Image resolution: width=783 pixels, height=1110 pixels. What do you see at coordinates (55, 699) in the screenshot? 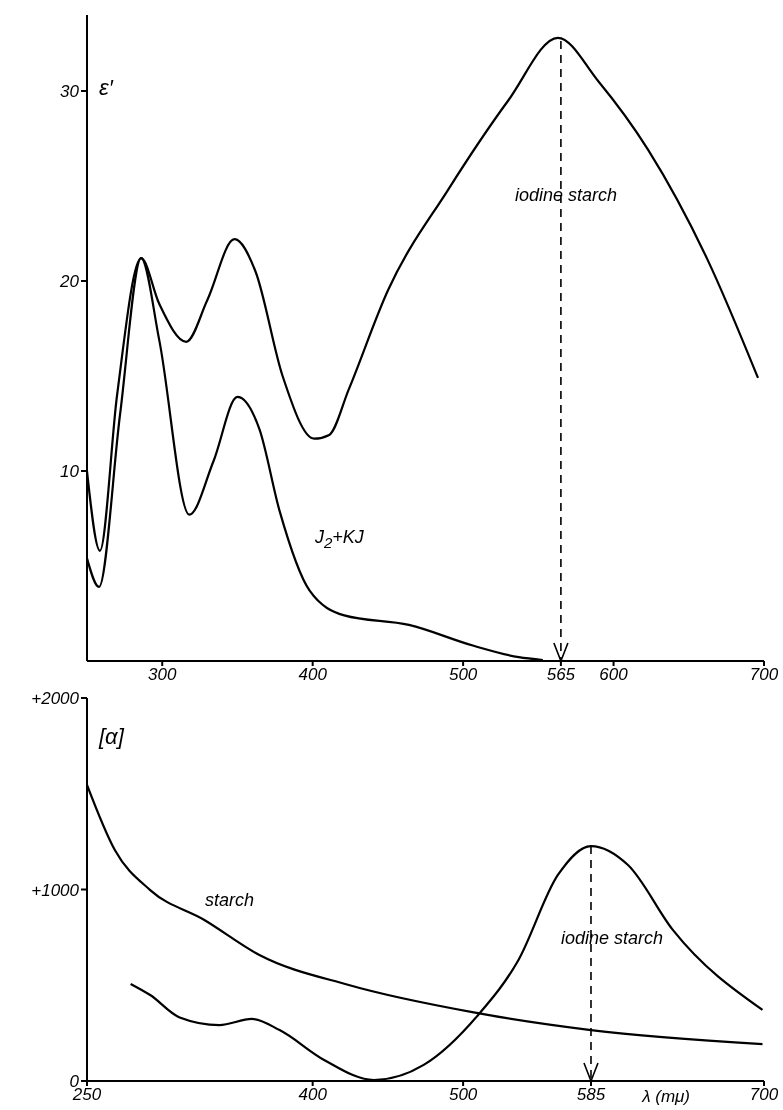
I see `y-tick-label: +2000` at bounding box center [55, 699].